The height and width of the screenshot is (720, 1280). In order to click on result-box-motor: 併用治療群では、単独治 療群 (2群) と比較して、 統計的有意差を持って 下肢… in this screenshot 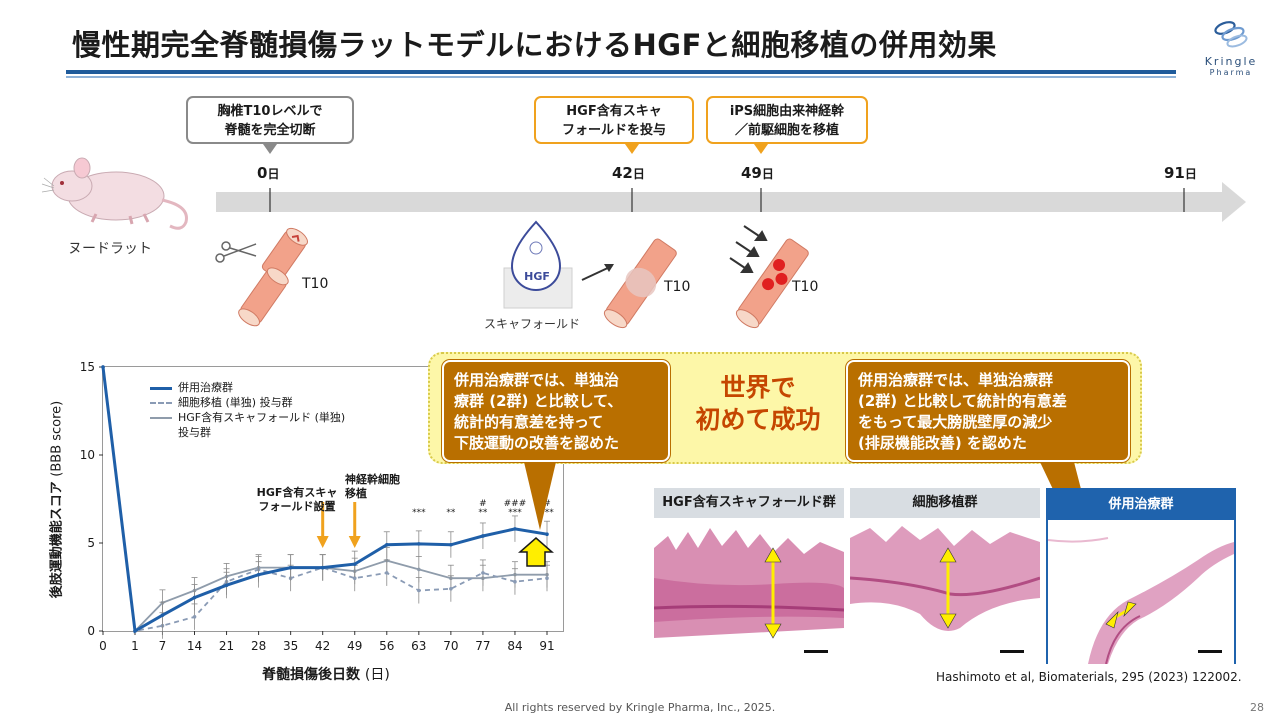, I will do `click(556, 411)`.